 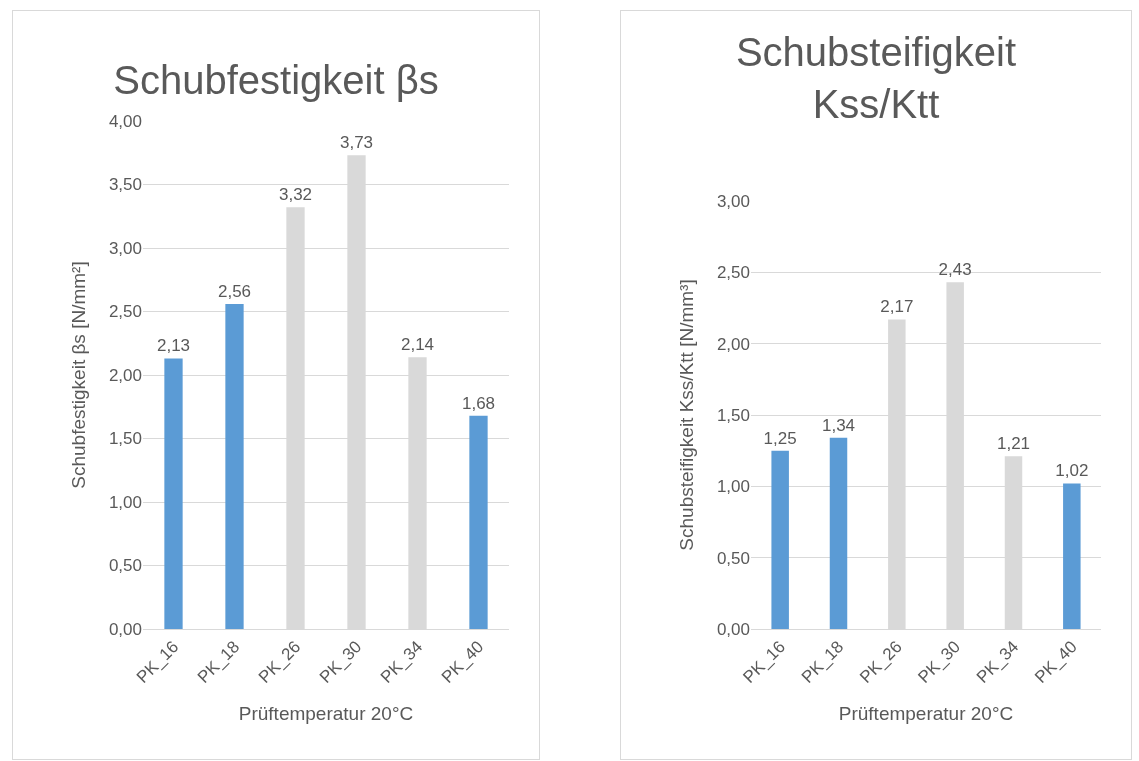 What do you see at coordinates (356, 143) in the screenshot?
I see `data-label: 3,73` at bounding box center [356, 143].